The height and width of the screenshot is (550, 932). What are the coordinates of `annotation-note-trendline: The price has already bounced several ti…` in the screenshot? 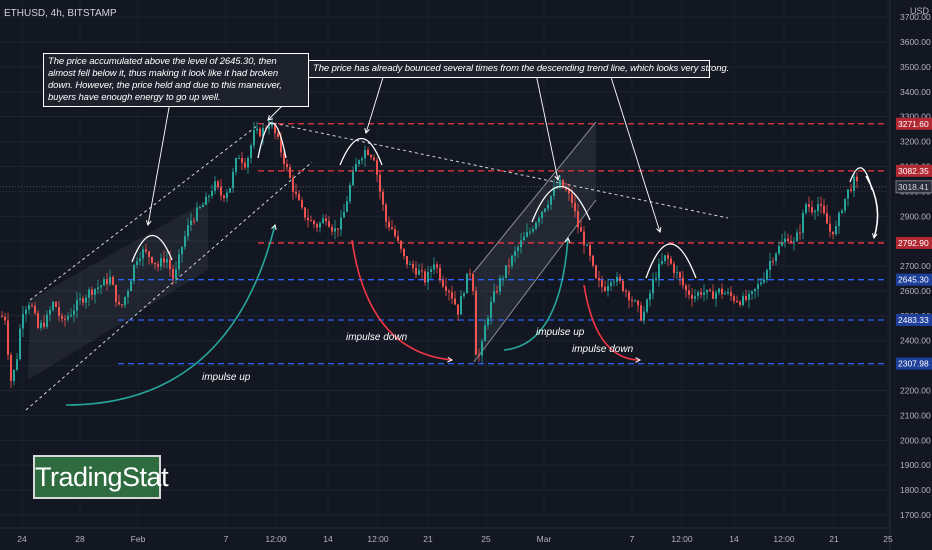 It's located at (518, 69).